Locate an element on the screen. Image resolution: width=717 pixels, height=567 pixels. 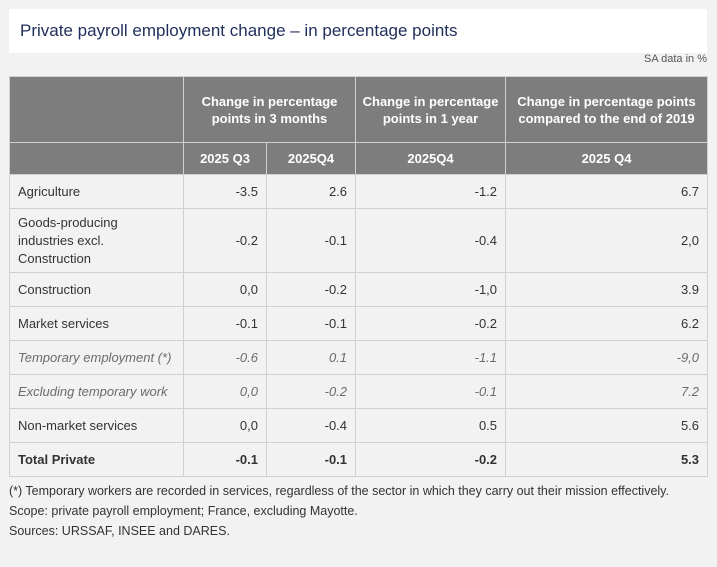
header-corner-sub is located at coordinates (96, 158).